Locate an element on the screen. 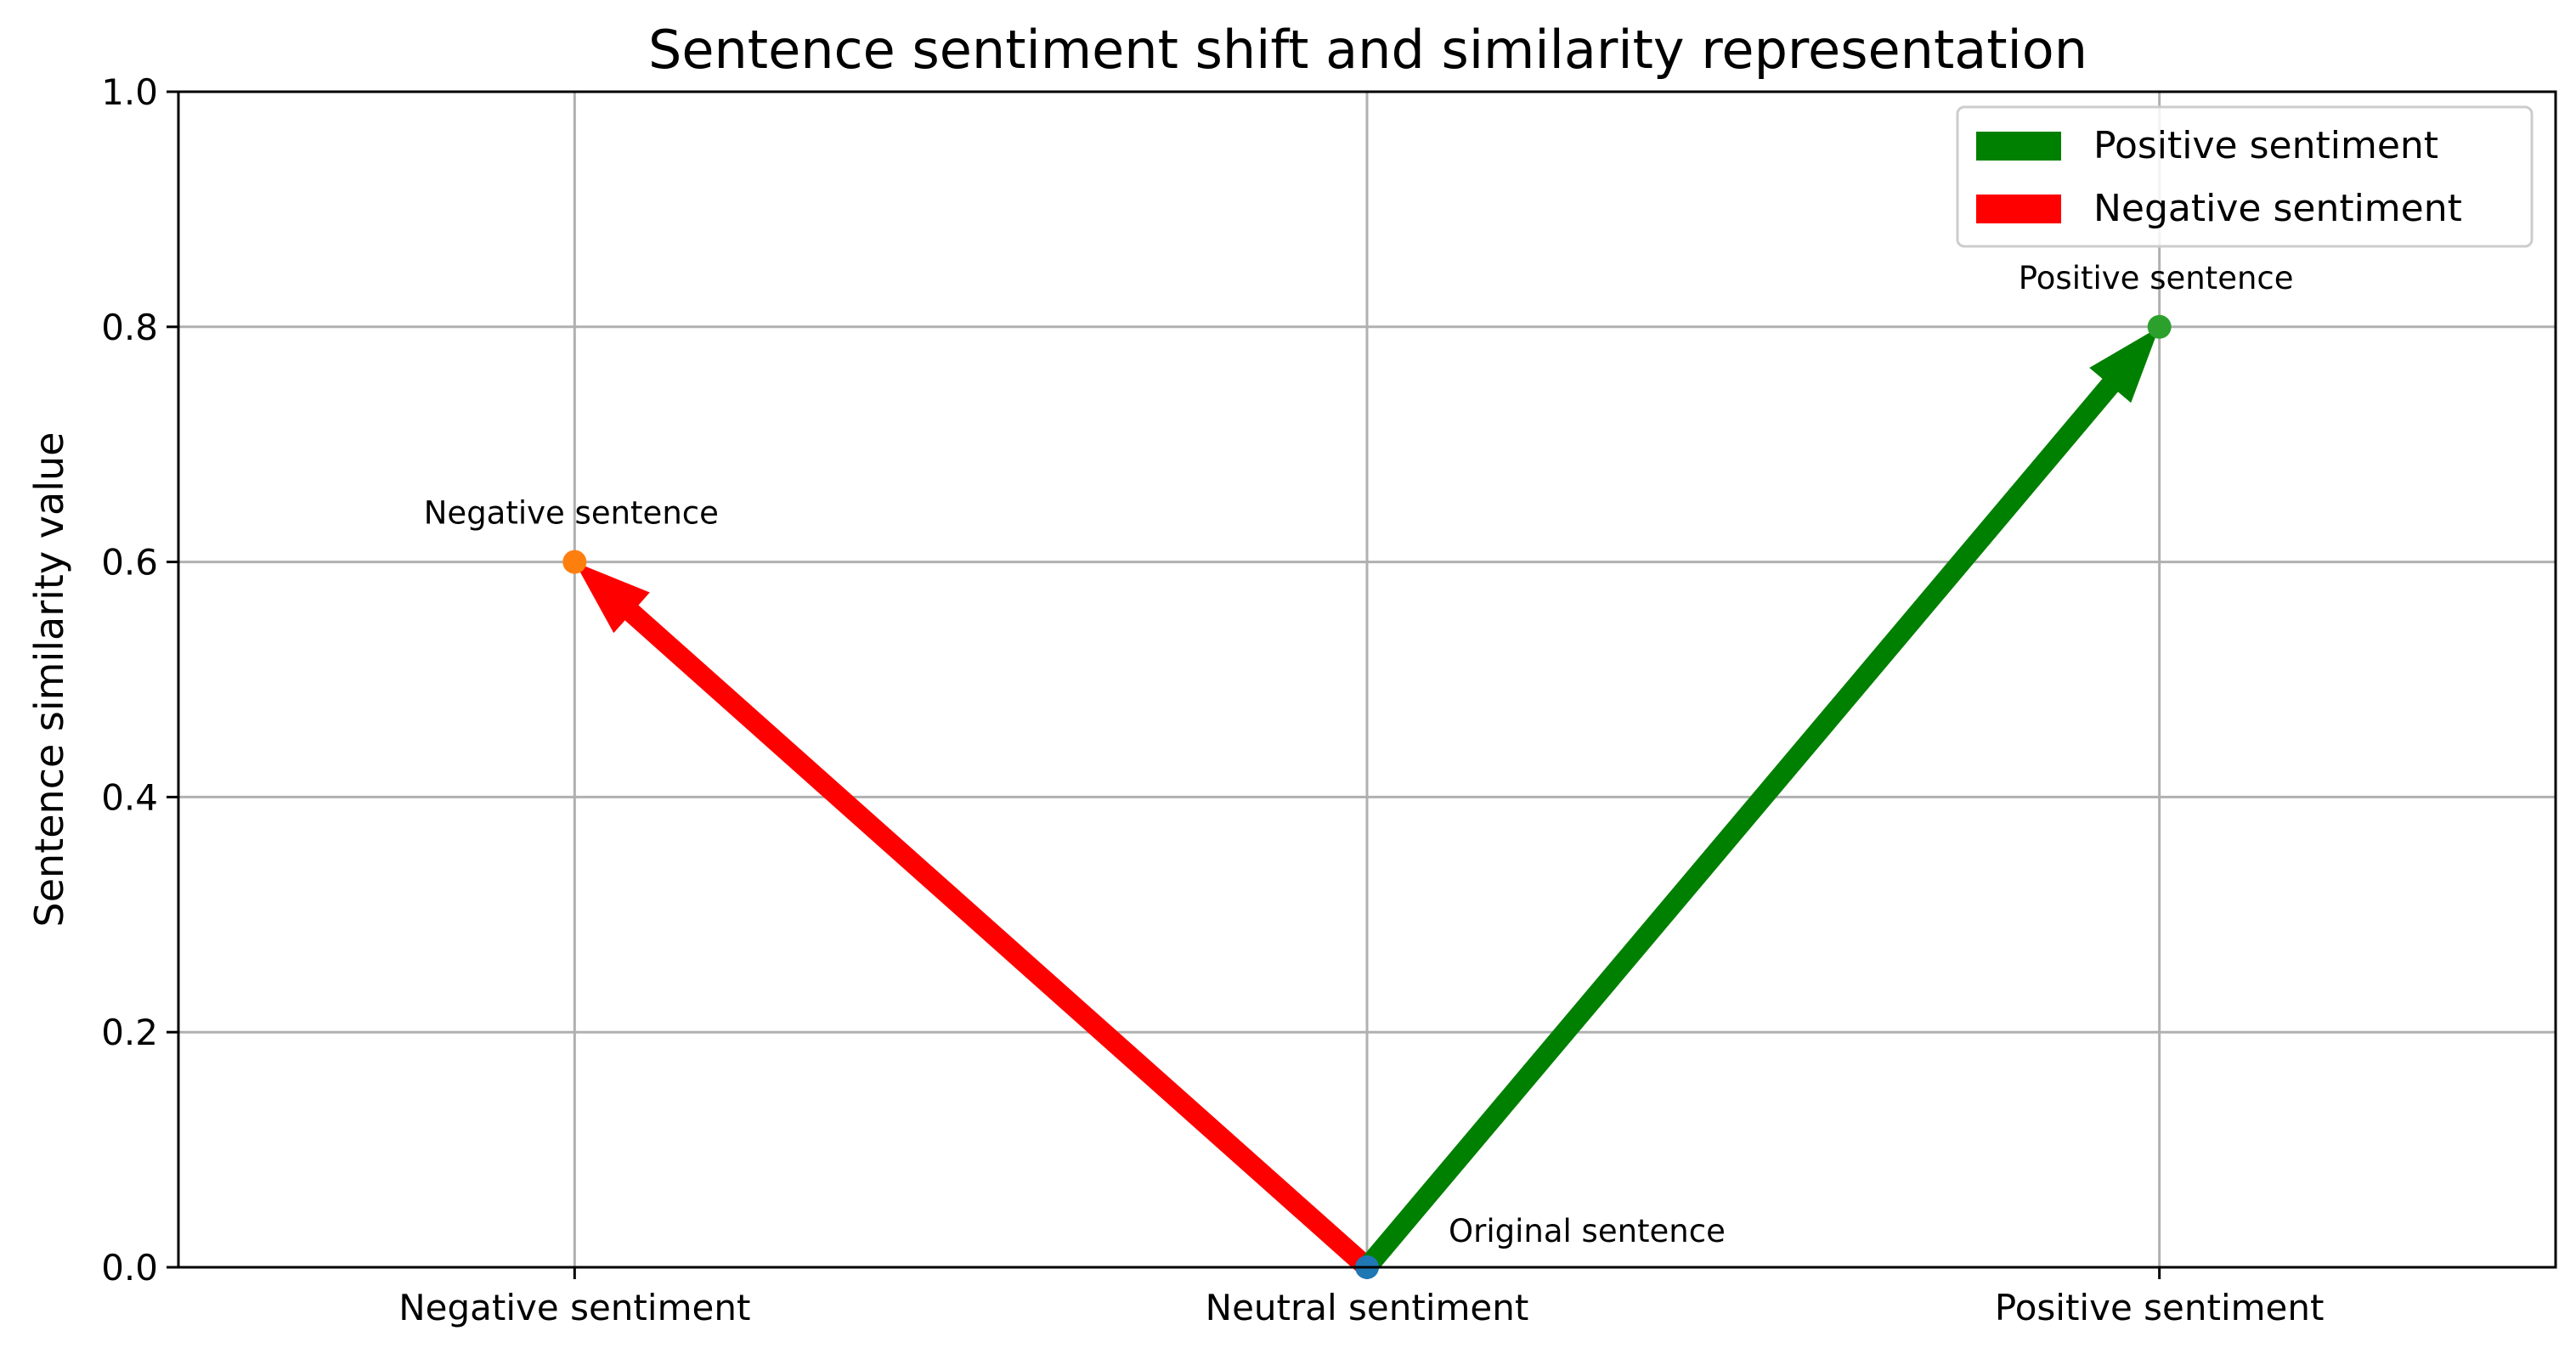  legend: Positive sentiment Negative sentiment is located at coordinates (2245, 176).